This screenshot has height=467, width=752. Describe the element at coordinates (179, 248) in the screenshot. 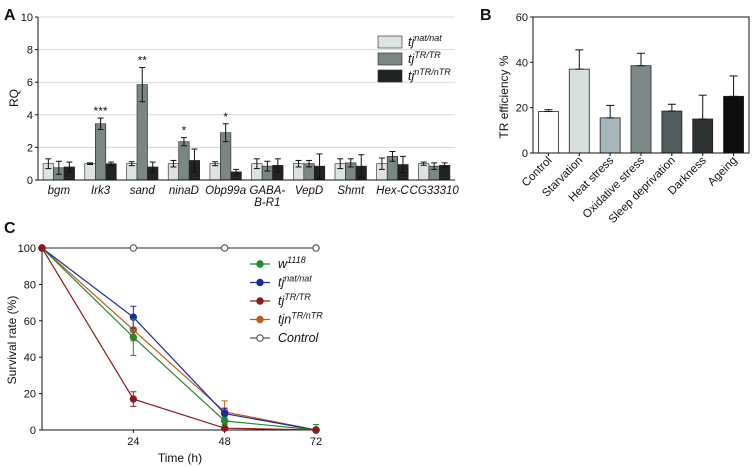

I see `c-series-line_control` at that location.